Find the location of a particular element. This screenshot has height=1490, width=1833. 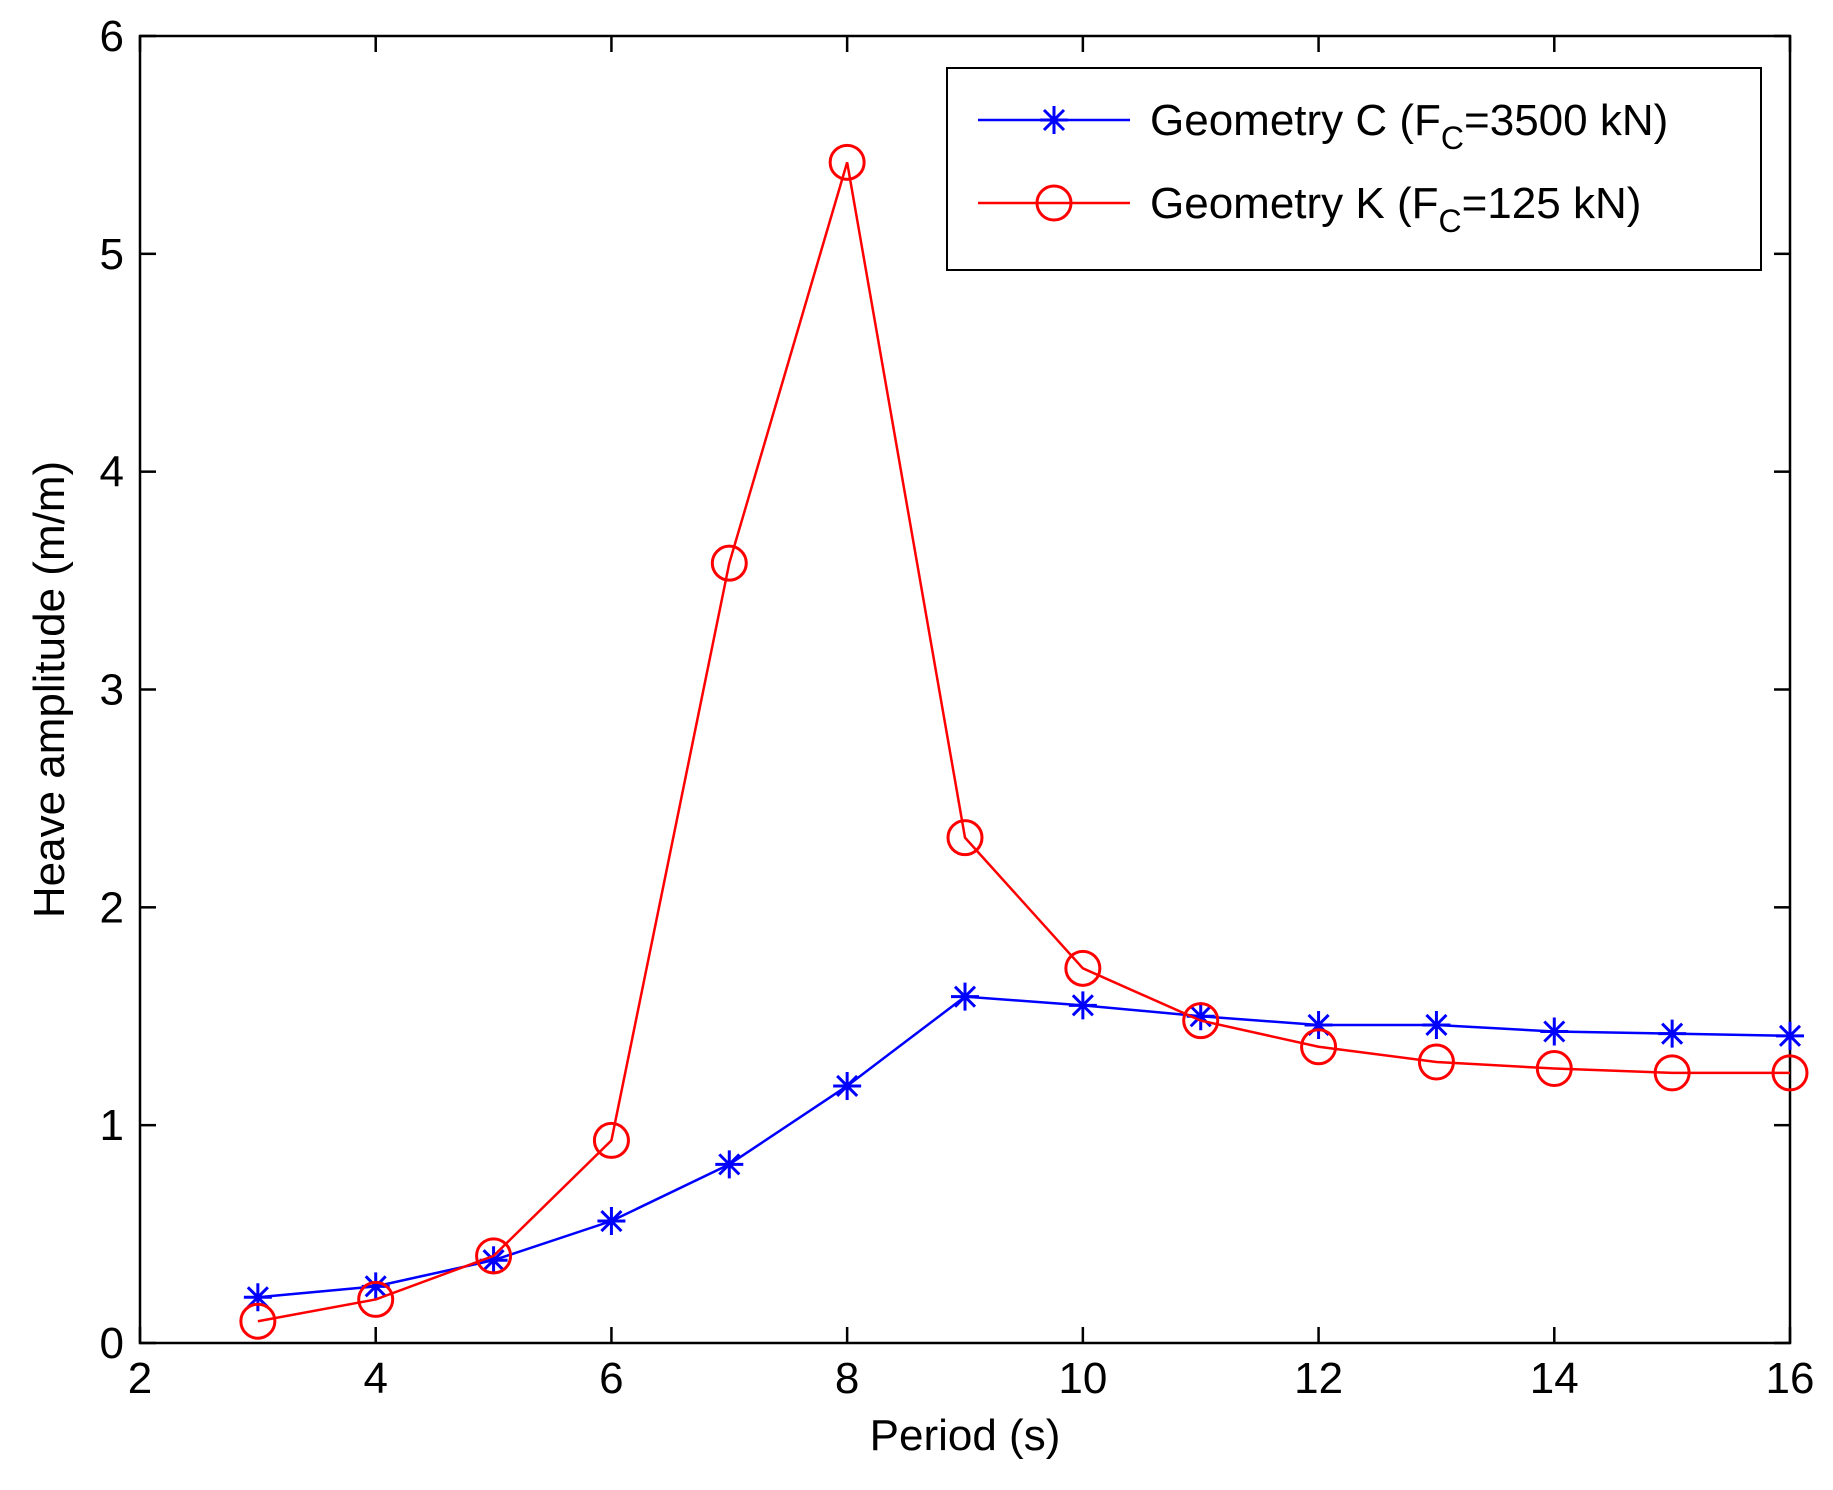

legend-label-suffix: =3500 kN) is located at coordinates (1566, 120).